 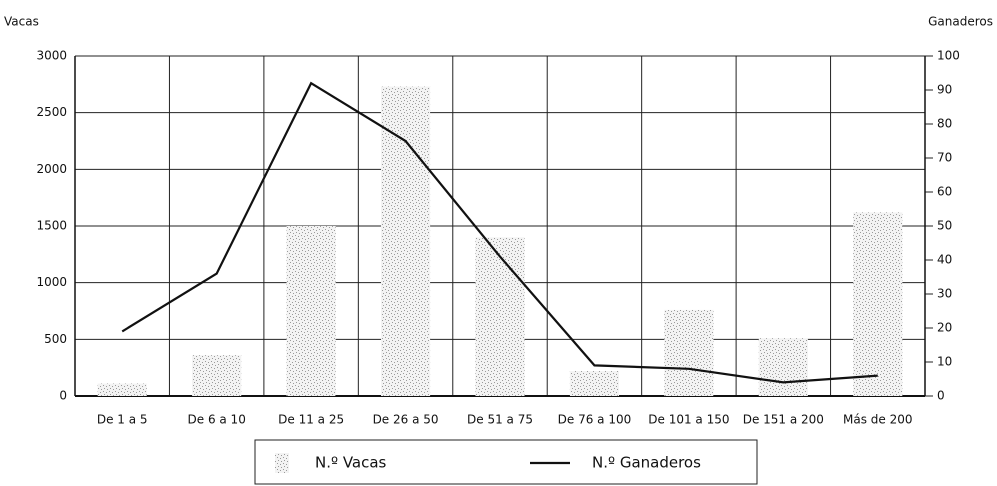 What do you see at coordinates (406, 420) in the screenshot?
I see `x-tick-label: De 26 a 50` at bounding box center [406, 420].